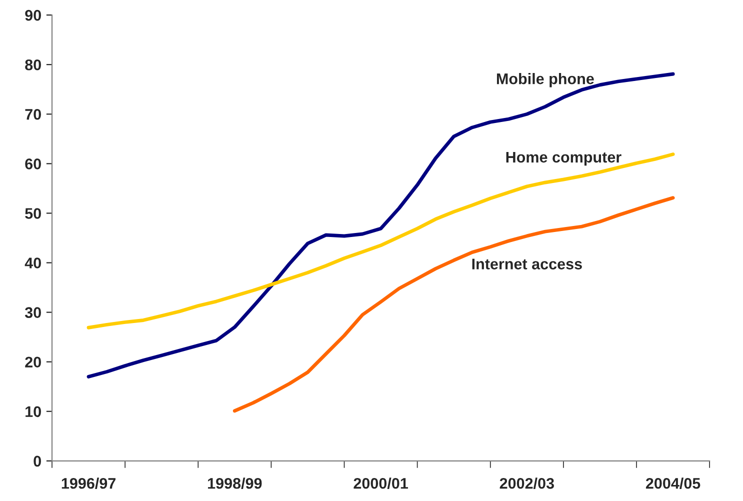 This screenshot has height=501, width=743. Describe the element at coordinates (33, 213) in the screenshot. I see `y-tick-label: 50` at that location.